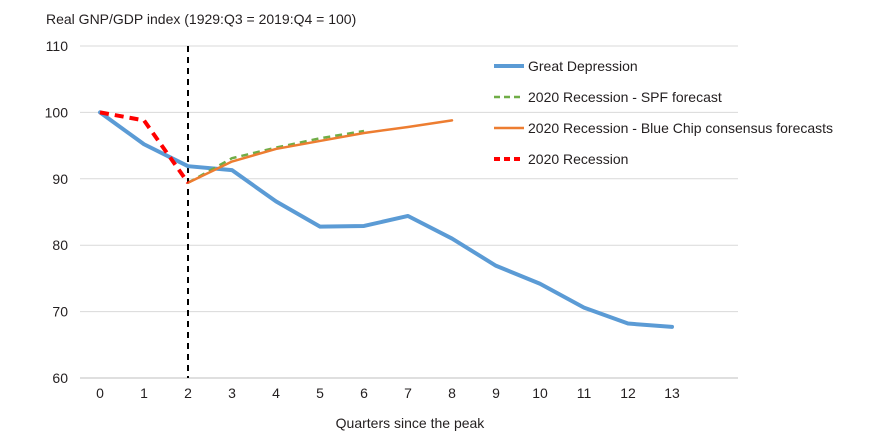  Describe the element at coordinates (57, 212) in the screenshot. I see `y-axis-ticks: 60 70 80 90 100 110` at that location.